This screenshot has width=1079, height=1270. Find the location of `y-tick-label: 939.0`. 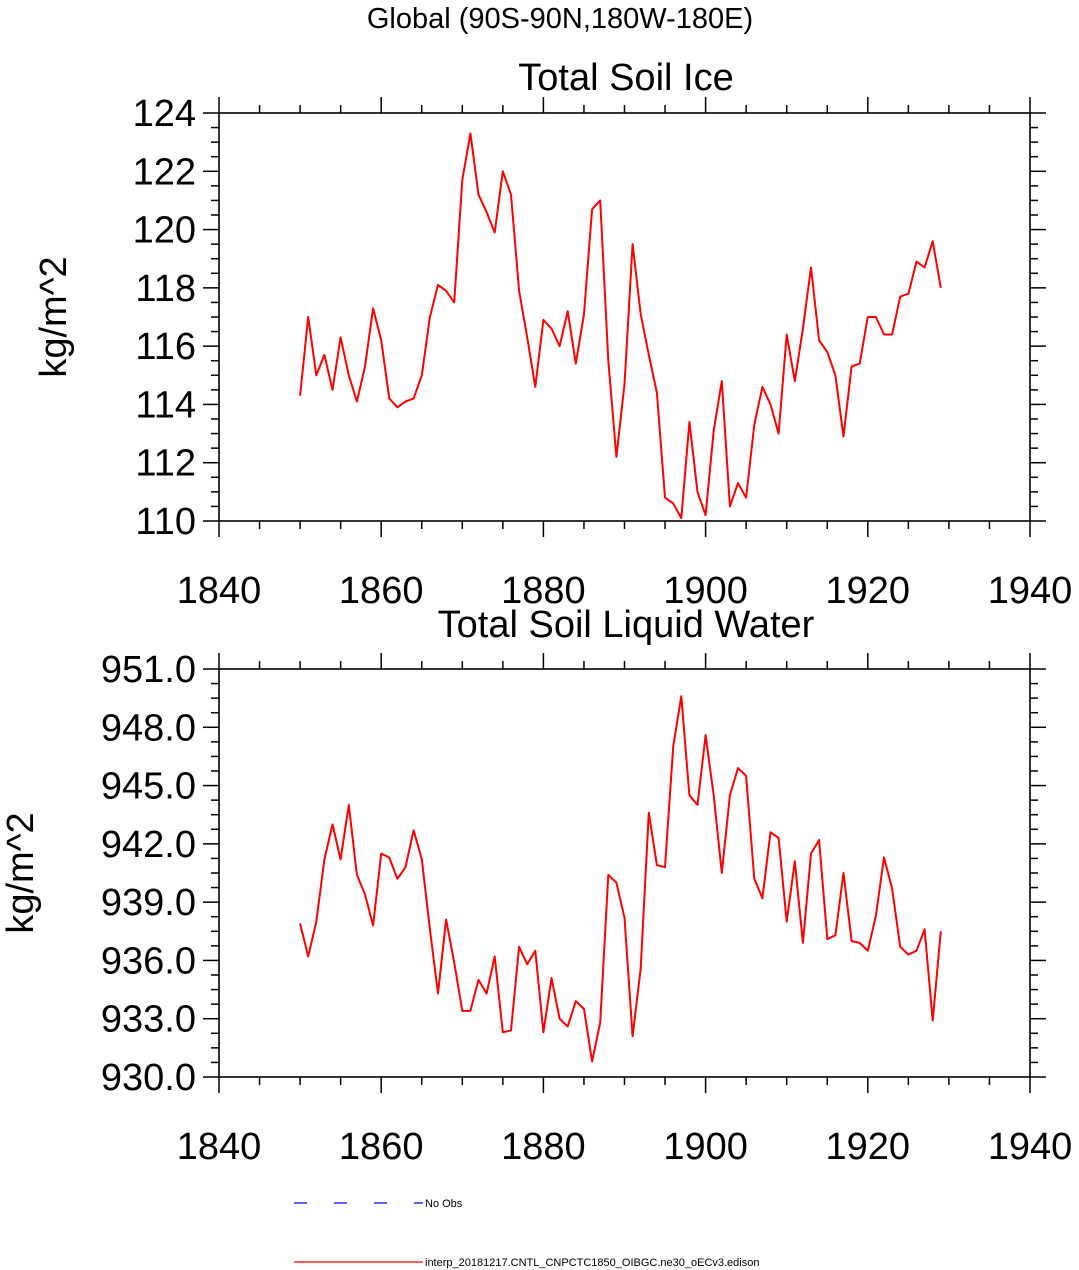

y-tick-label: 939.0 is located at coordinates (148, 903).